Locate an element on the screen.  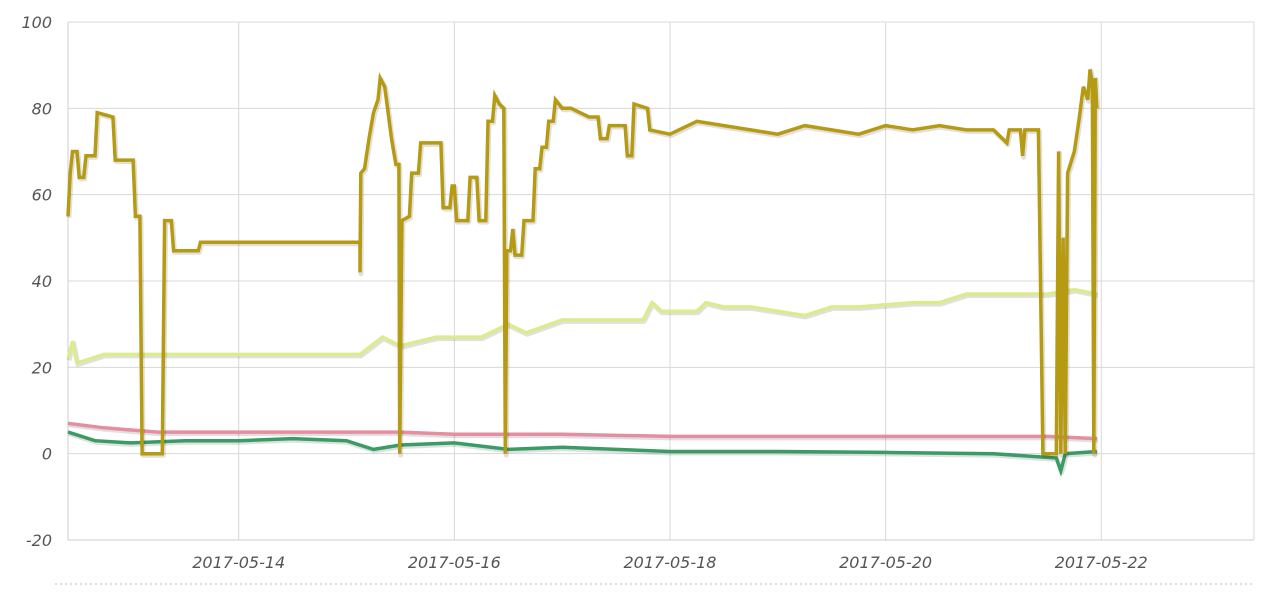
y-tick-label: 40 is located at coordinates (42, 281).